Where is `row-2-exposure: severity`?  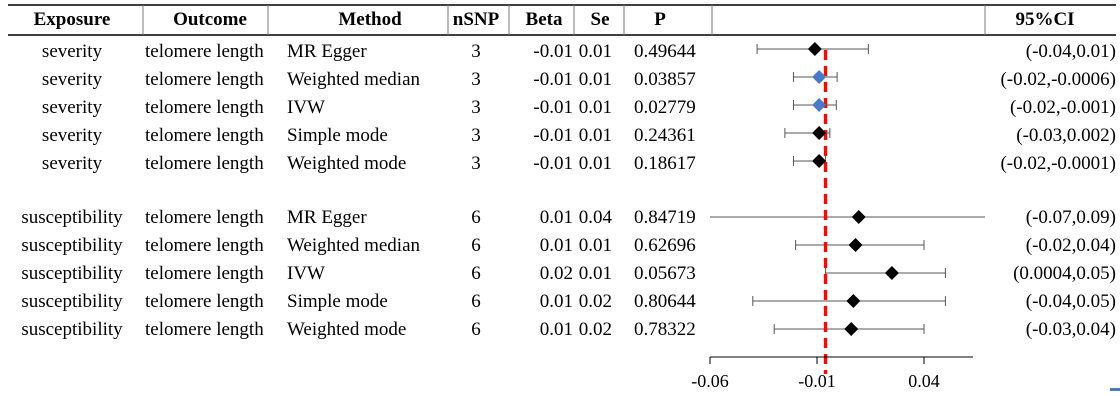 row-2-exposure: severity is located at coordinates (72, 79).